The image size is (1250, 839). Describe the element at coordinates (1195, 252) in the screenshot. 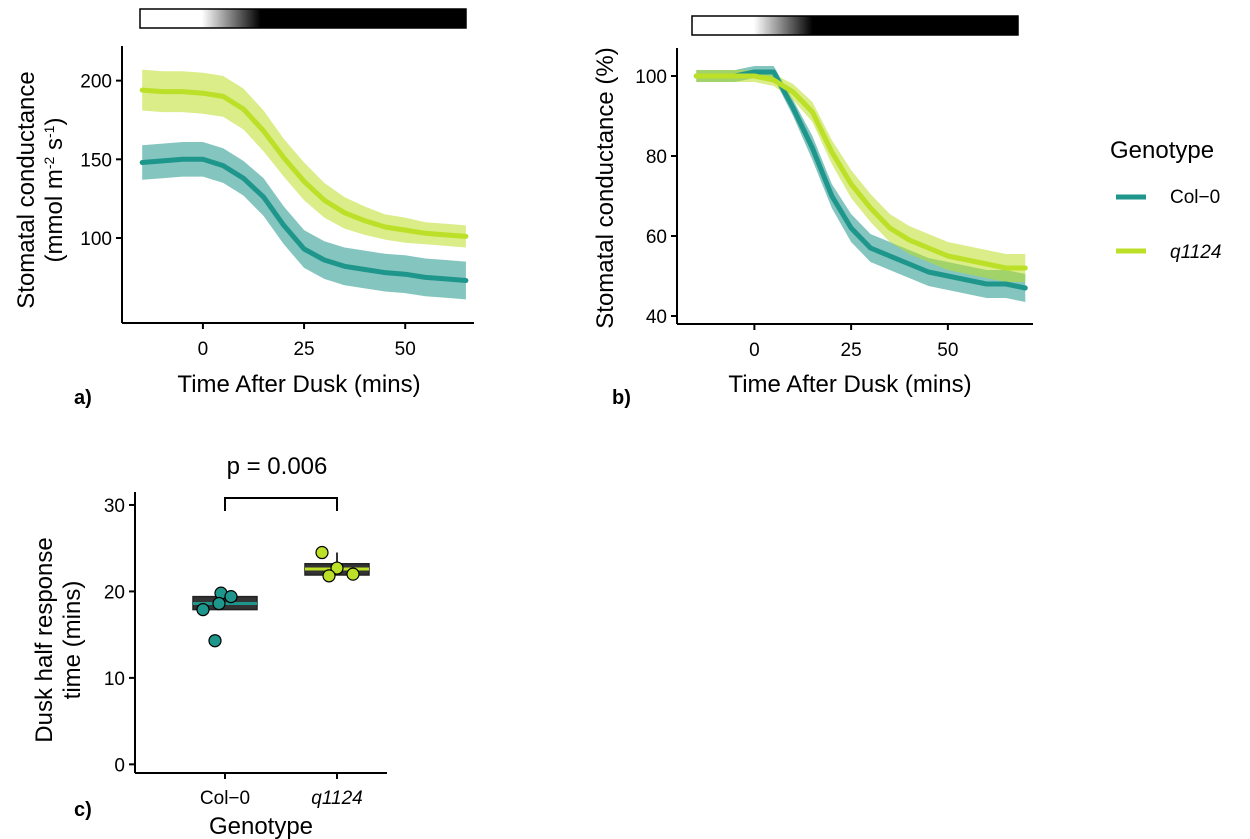

I see `legend-label-q1124: q1124` at that location.